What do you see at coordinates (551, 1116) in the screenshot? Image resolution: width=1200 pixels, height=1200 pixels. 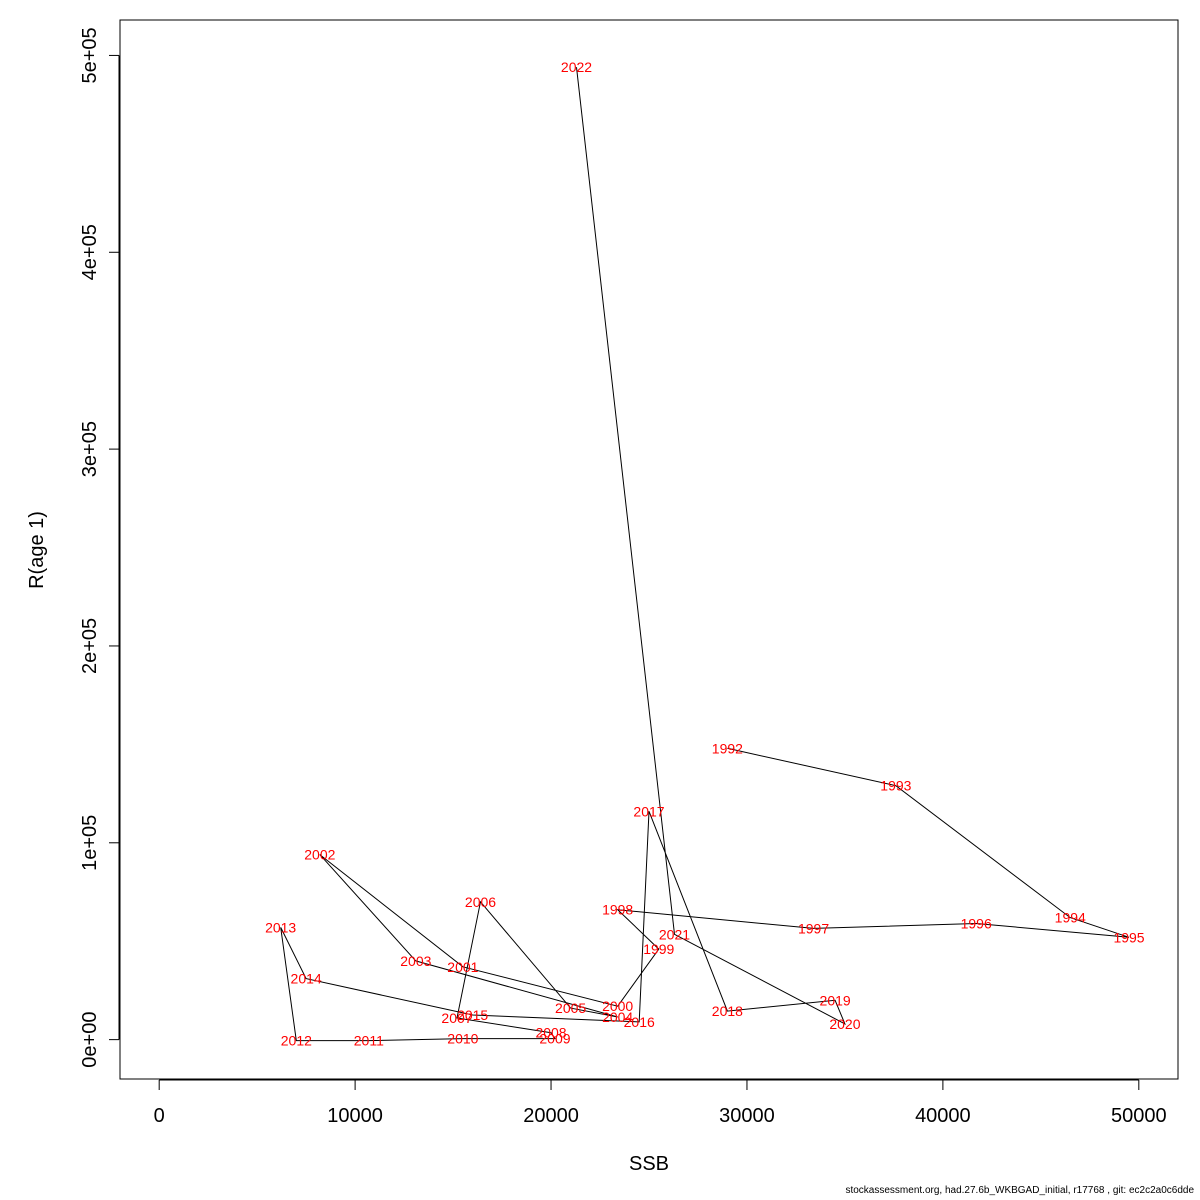 I see `x-tick-label: 20000` at bounding box center [551, 1116].